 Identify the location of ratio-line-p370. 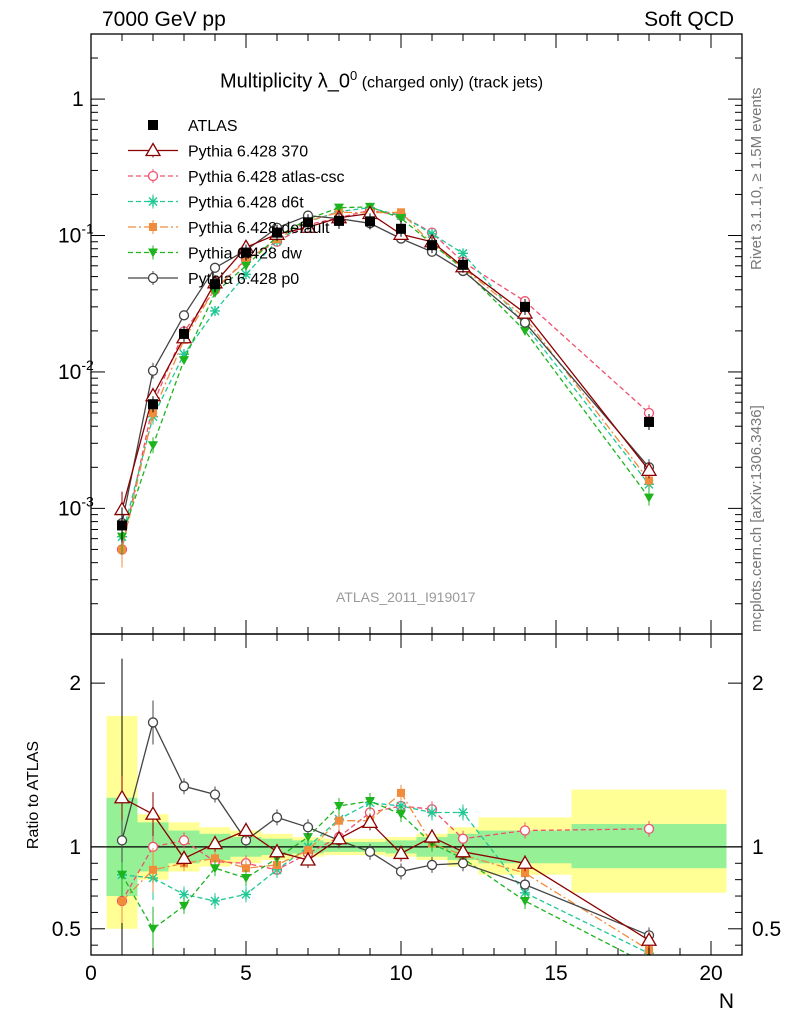
(385, 869).